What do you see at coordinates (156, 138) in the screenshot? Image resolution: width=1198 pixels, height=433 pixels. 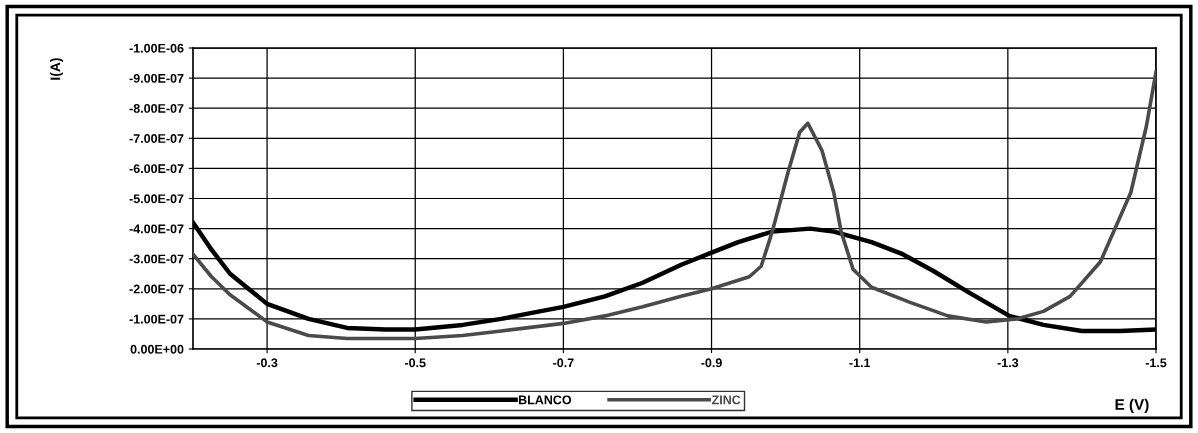 I see `y-tick-label: -7.00E-07` at bounding box center [156, 138].